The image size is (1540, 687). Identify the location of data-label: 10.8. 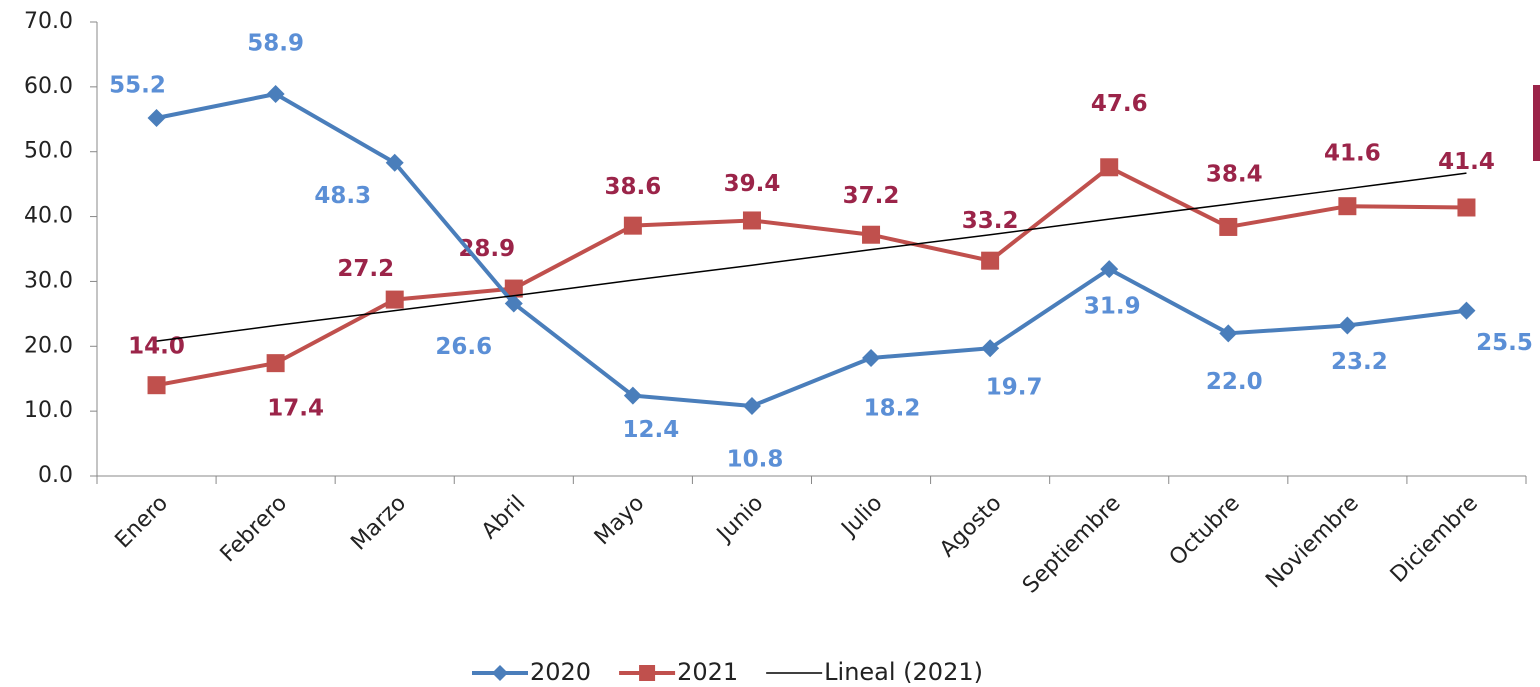
(755, 459).